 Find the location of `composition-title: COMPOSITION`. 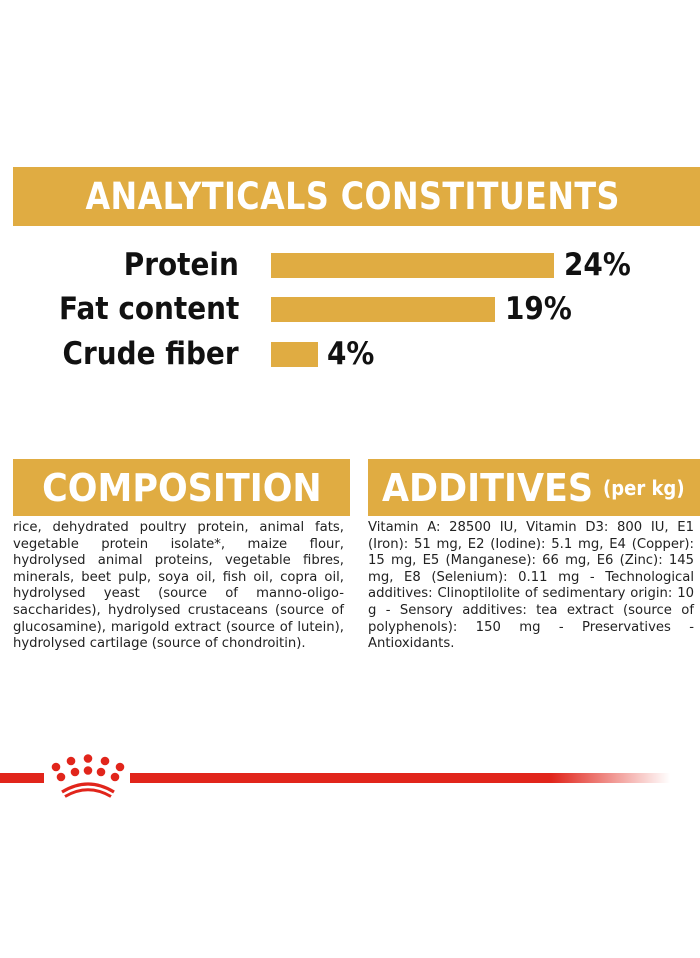

composition-title: COMPOSITION is located at coordinates (181, 487).